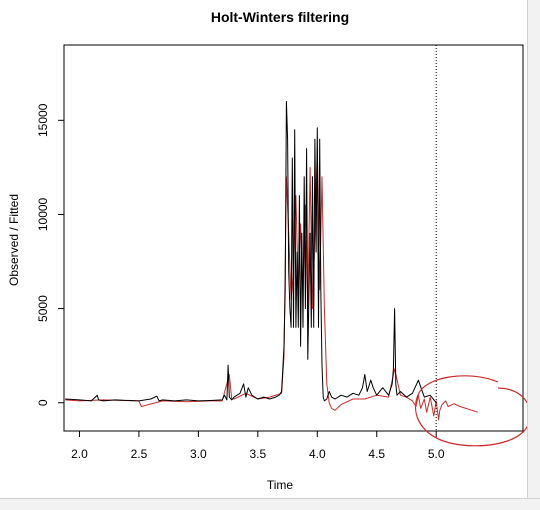  What do you see at coordinates (43, 120) in the screenshot?
I see `y-tick-label: 15000` at bounding box center [43, 120].